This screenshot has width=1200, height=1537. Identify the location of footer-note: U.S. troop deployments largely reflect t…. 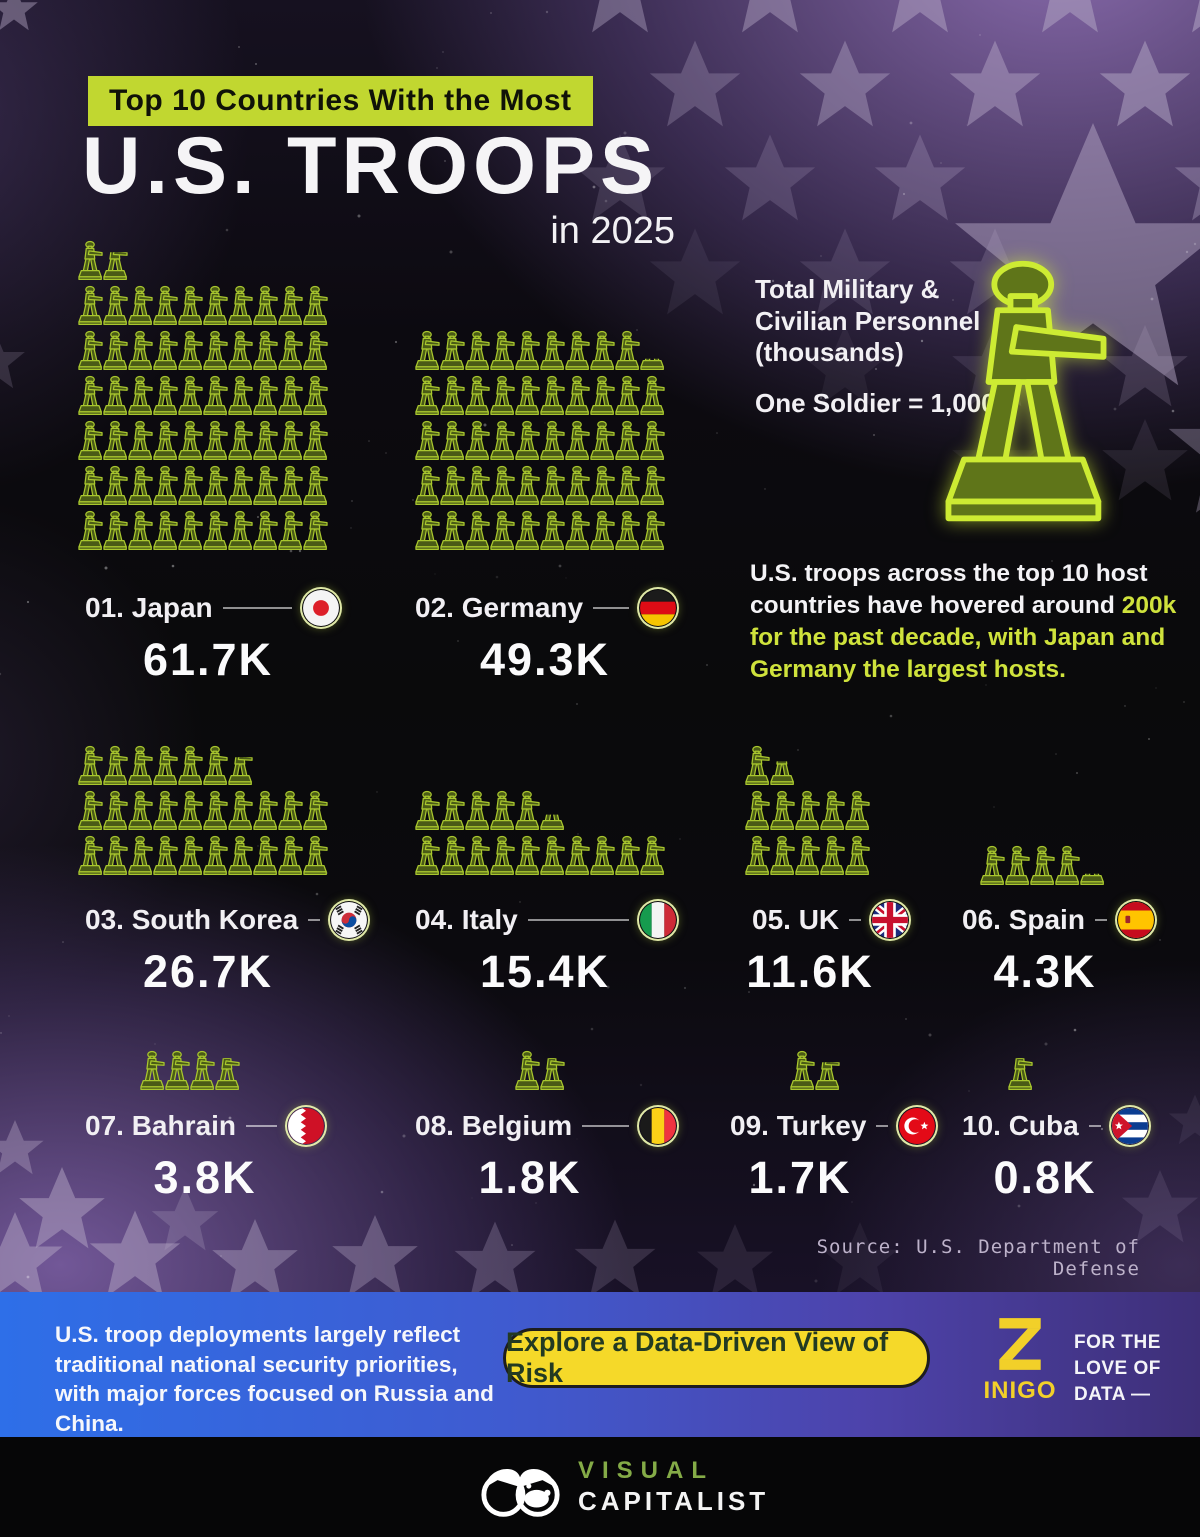
(274, 1379).